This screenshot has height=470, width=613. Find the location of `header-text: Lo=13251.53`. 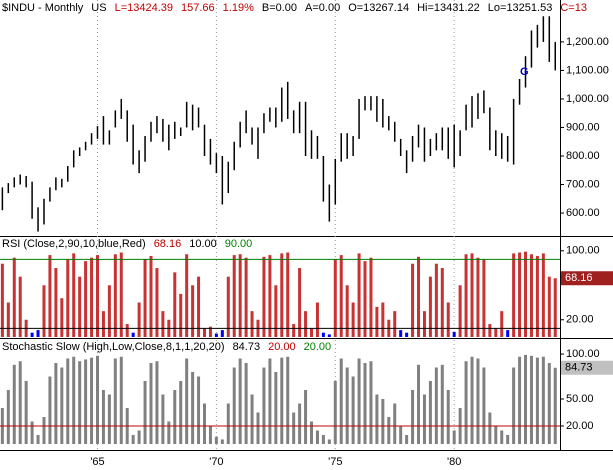

header-text: Lo=13251.53 is located at coordinates (520, 8).